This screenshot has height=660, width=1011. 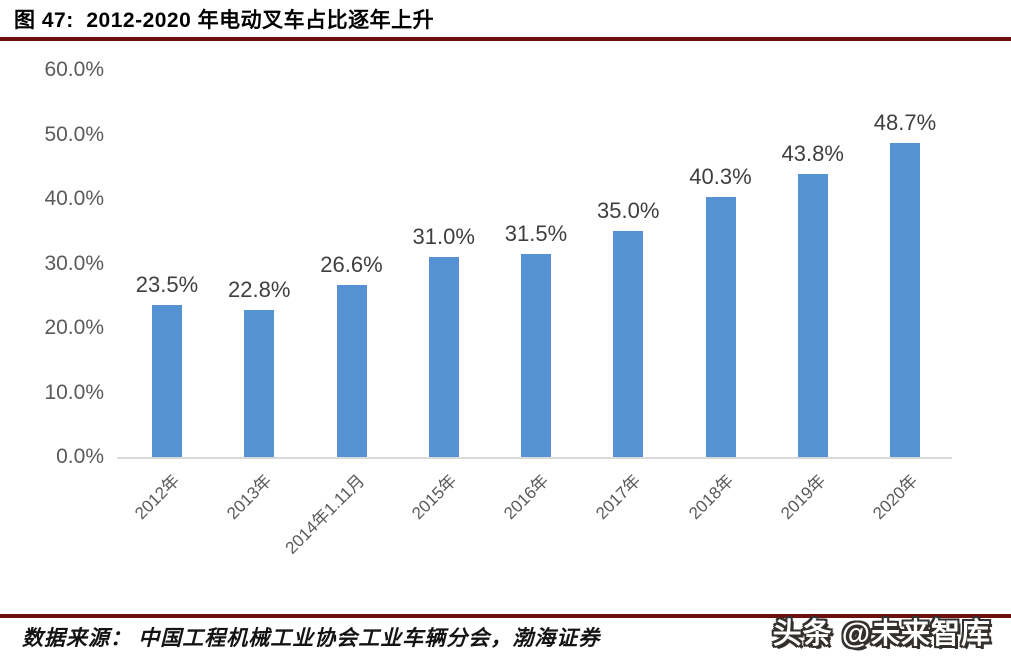 I want to click on y-axis-tick-label: 60.0%, so click(x=74, y=69).